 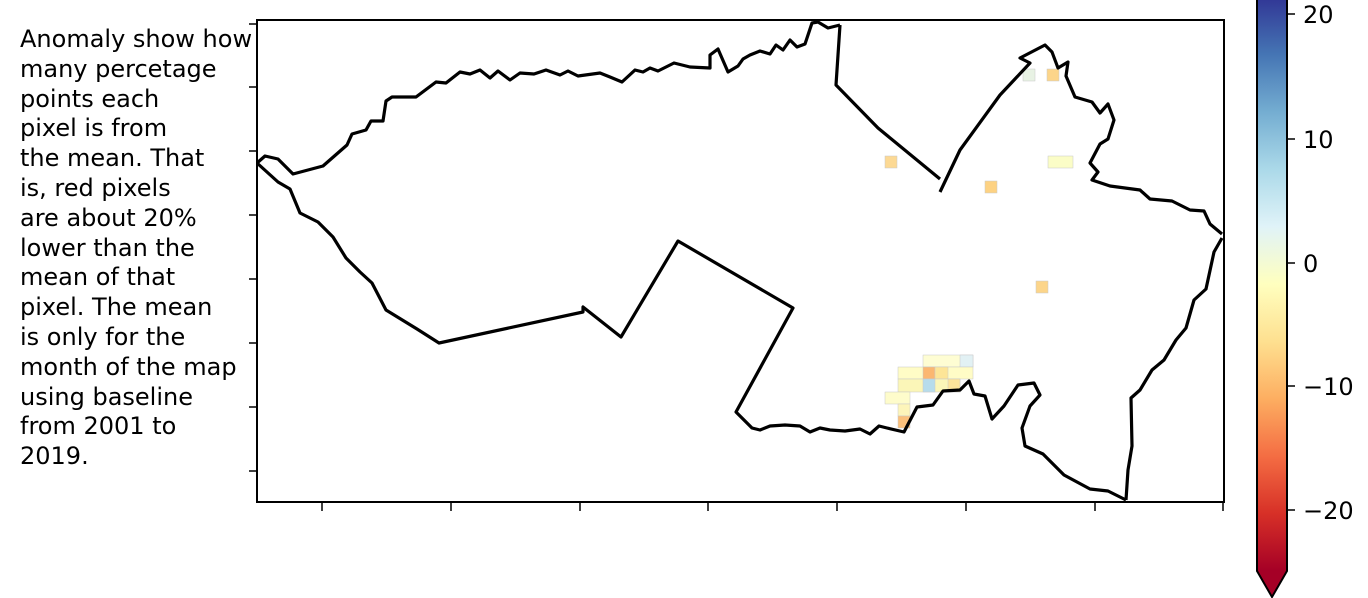 I want to click on y-axis-ticks, so click(x=253, y=247).